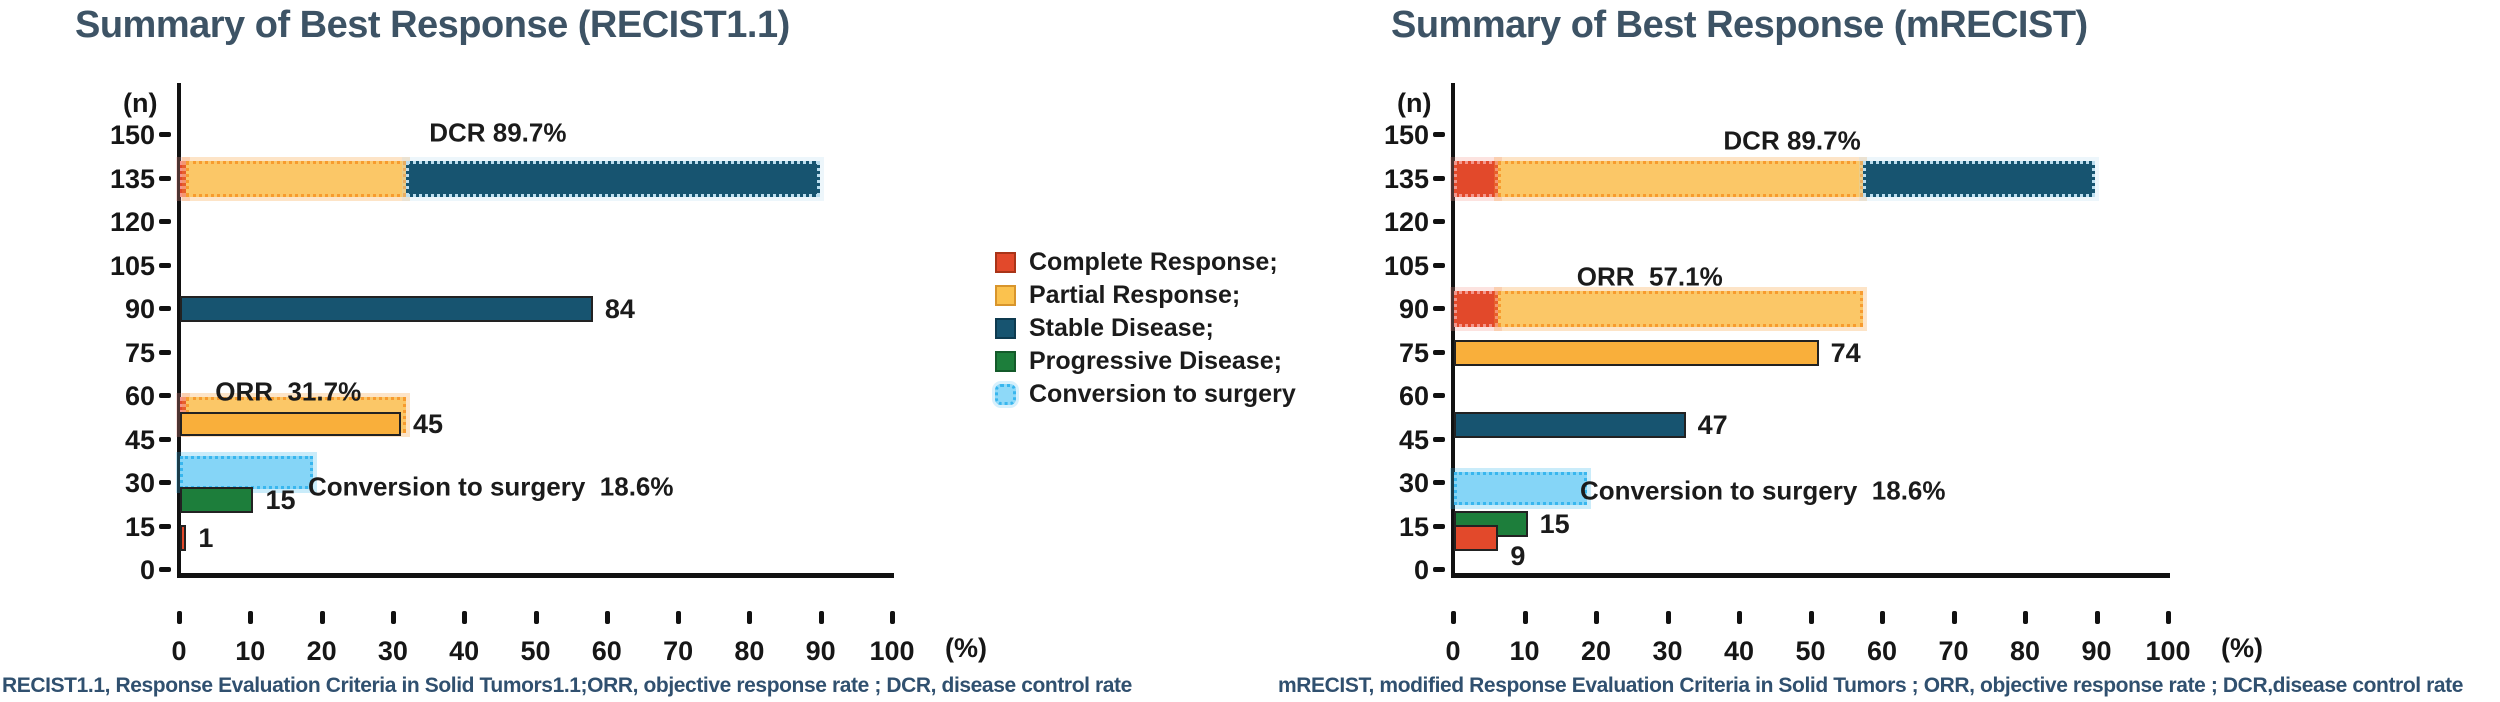  I want to click on chart-title-recist: Summary of Best Response (RECIST1.1), so click(432, 25).